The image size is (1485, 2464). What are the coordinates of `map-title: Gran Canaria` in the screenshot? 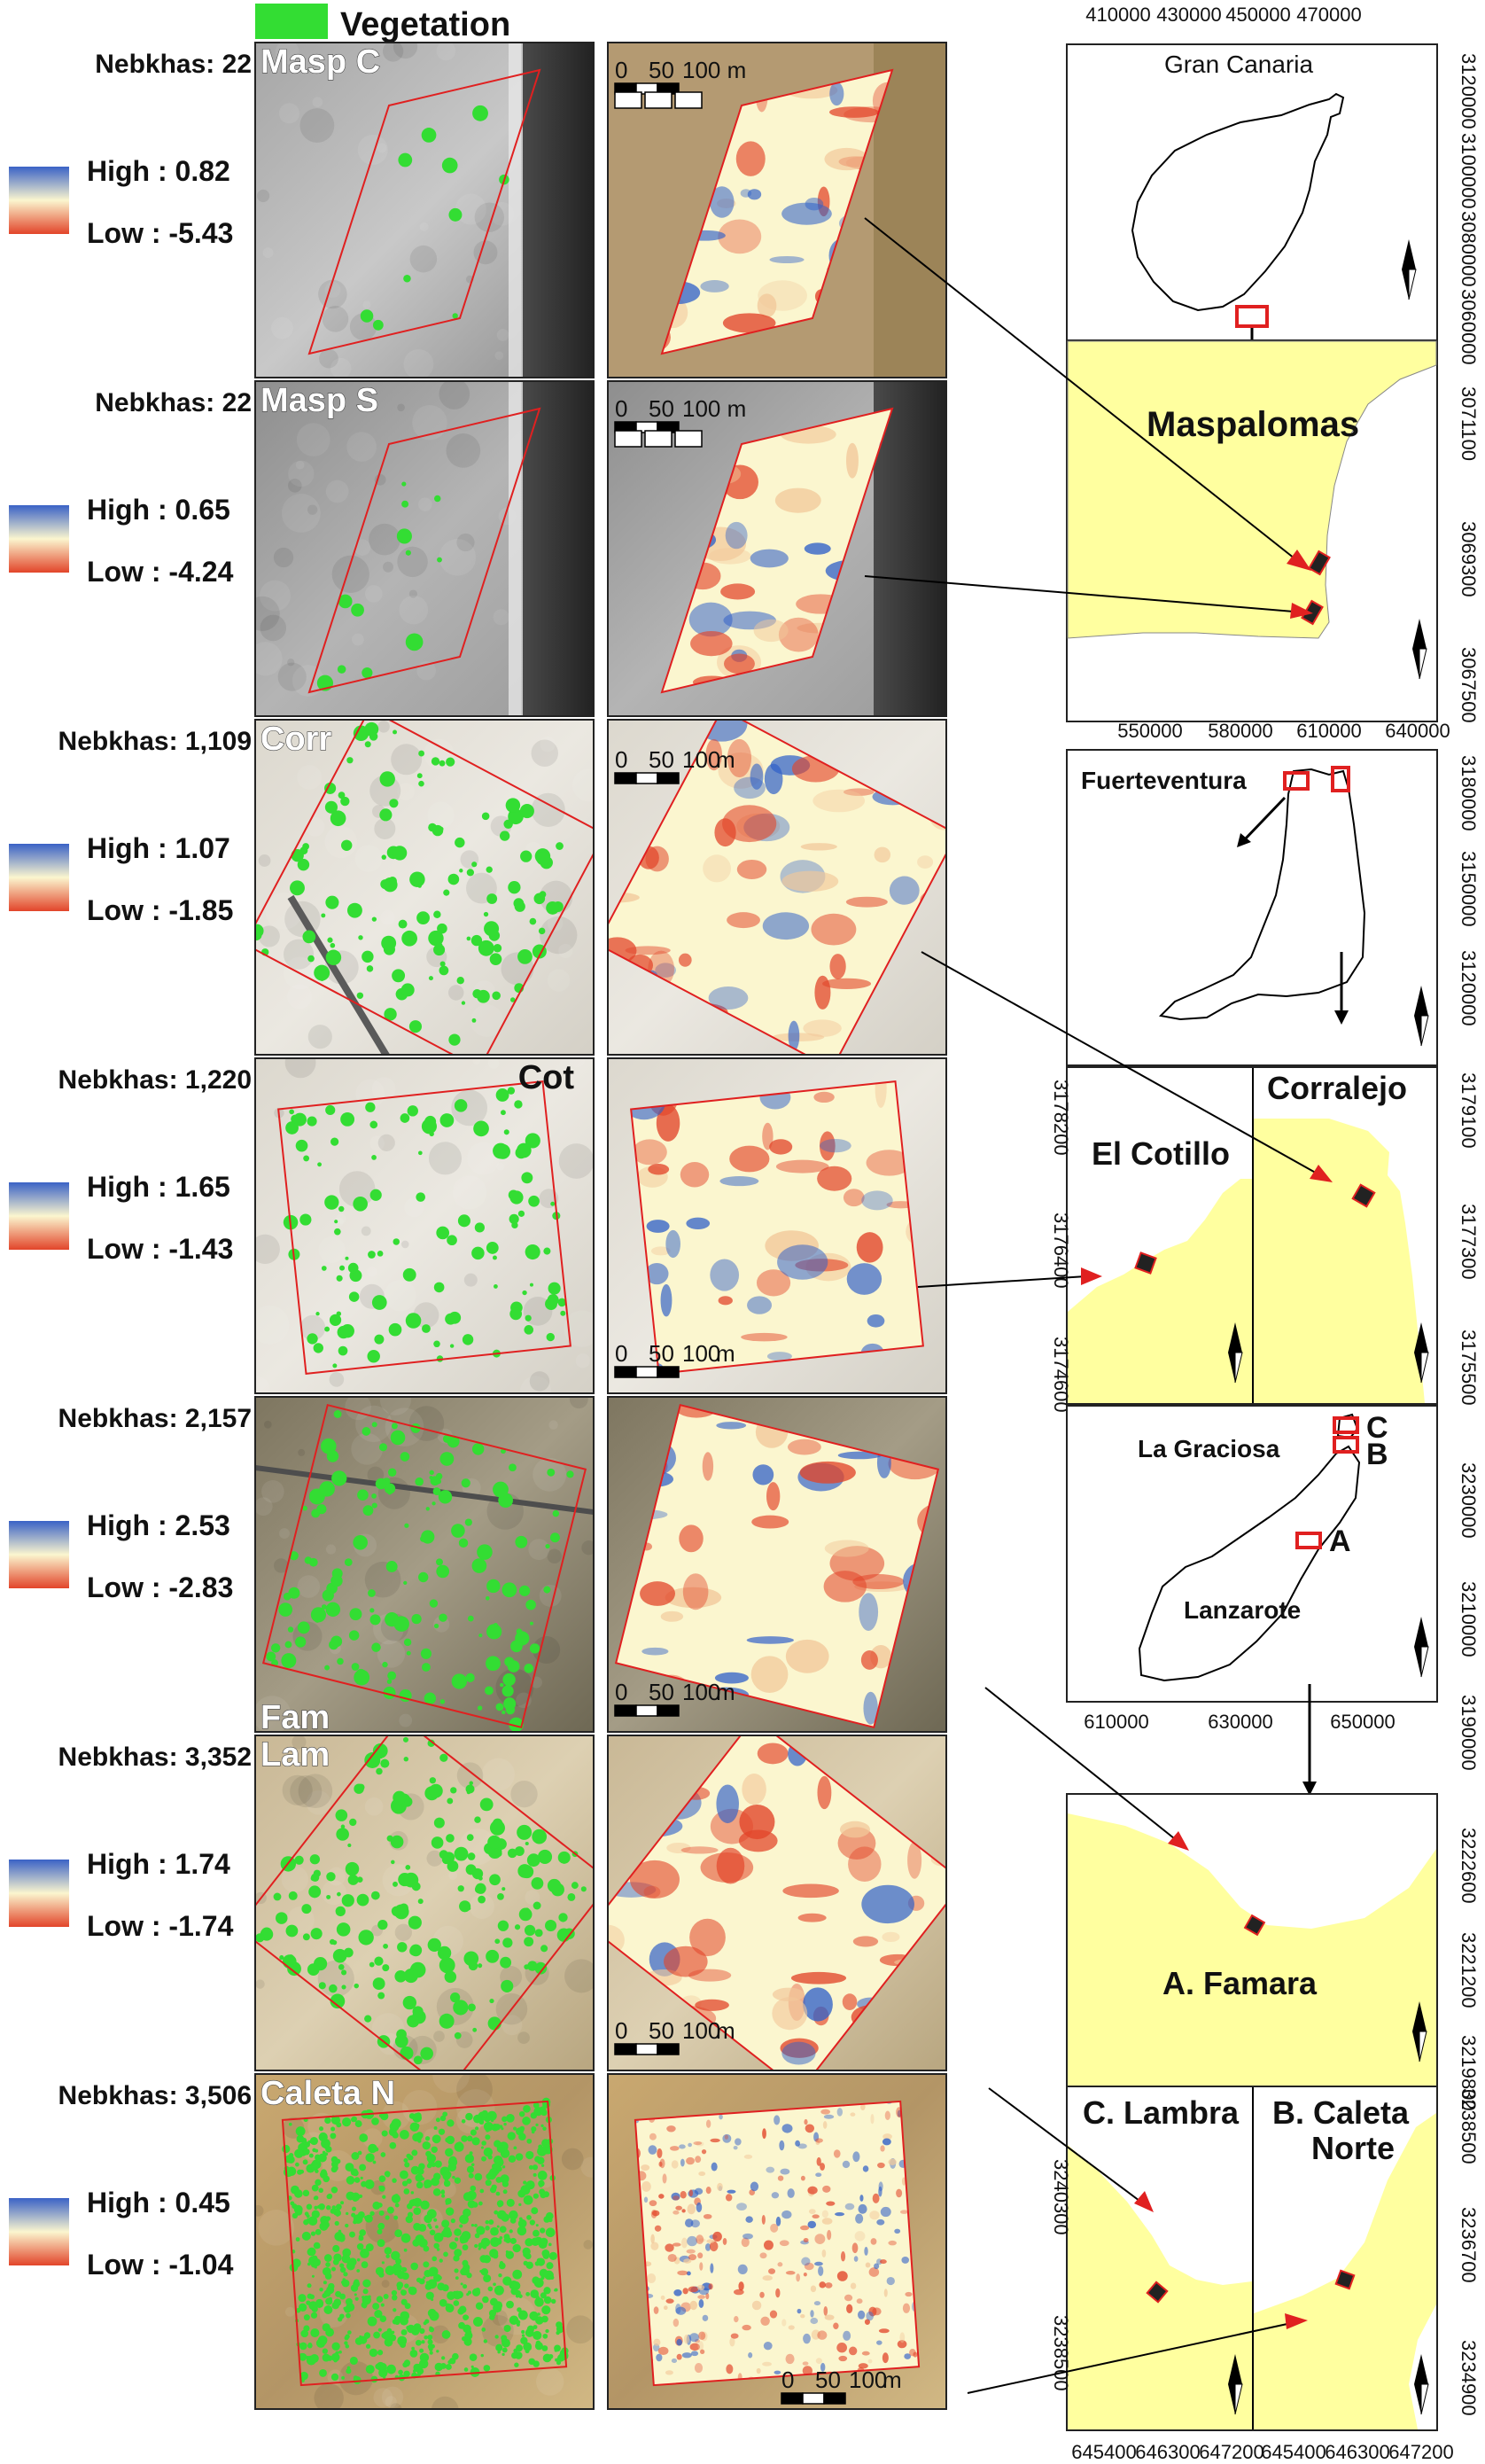 It's located at (1239, 64).